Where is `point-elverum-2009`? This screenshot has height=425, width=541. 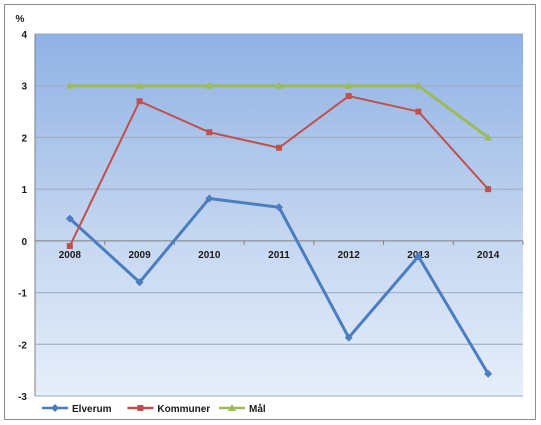 point-elverum-2009 is located at coordinates (139, 282).